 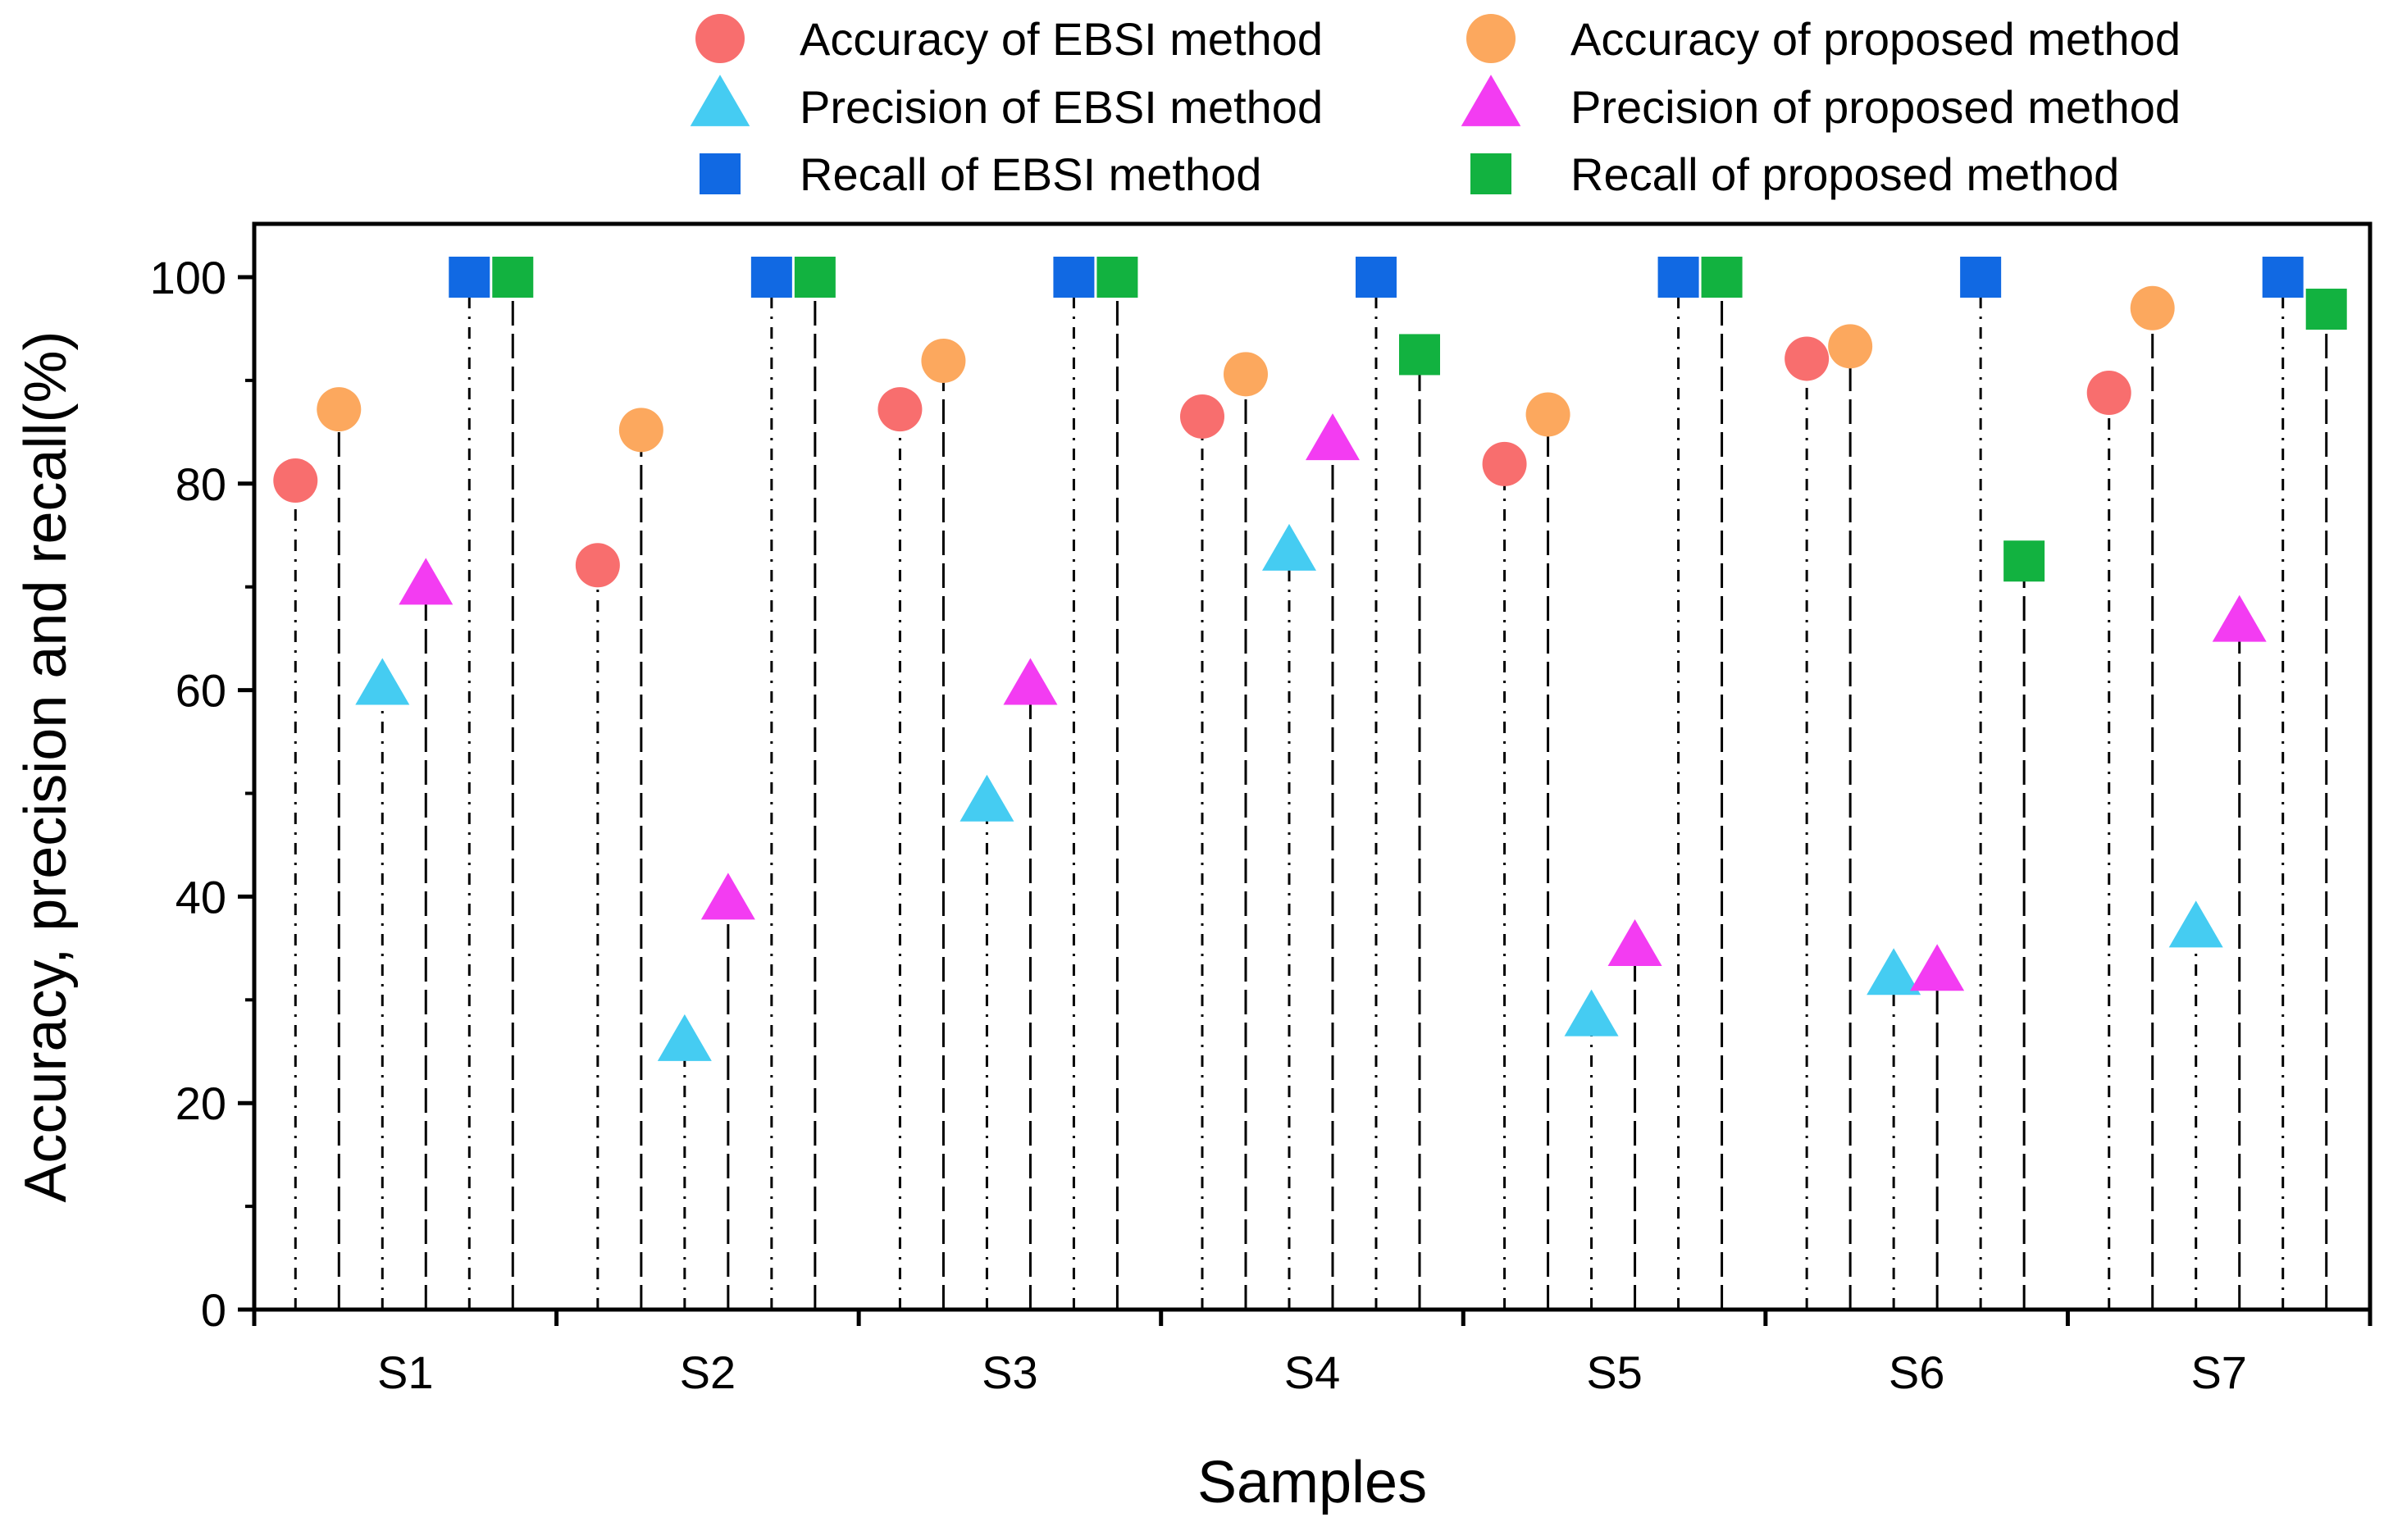 I want to click on legend-item: Accuracy of proposed method, so click(x=1823, y=39).